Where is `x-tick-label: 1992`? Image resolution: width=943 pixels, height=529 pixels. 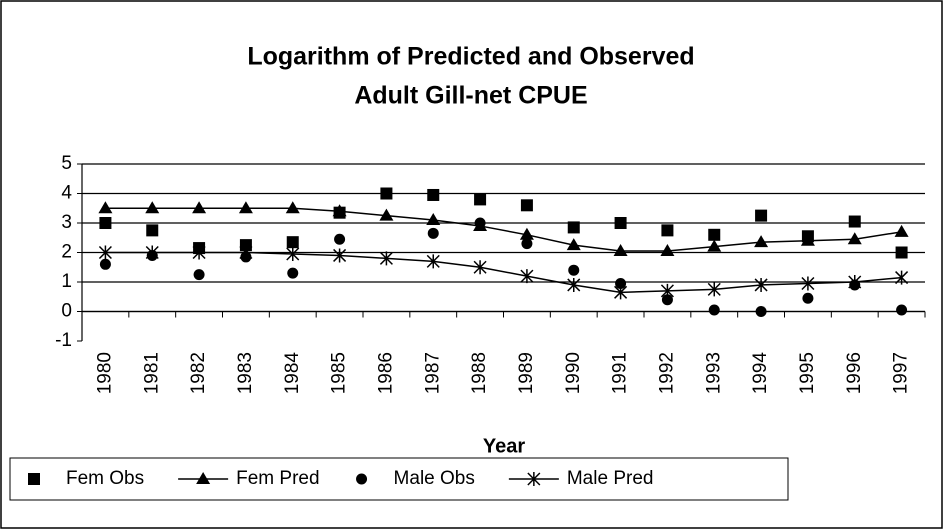 x-tick-label: 1992 is located at coordinates (666, 373).